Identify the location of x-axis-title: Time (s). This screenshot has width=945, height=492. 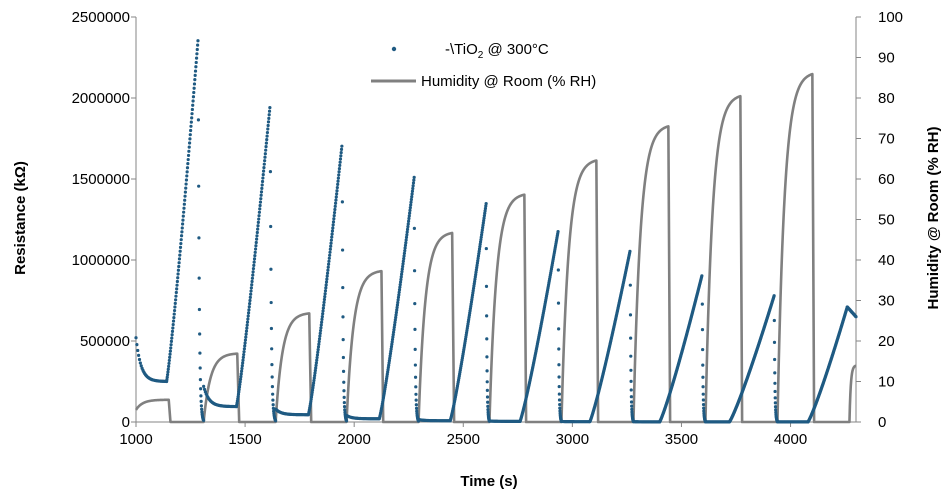
(488, 481).